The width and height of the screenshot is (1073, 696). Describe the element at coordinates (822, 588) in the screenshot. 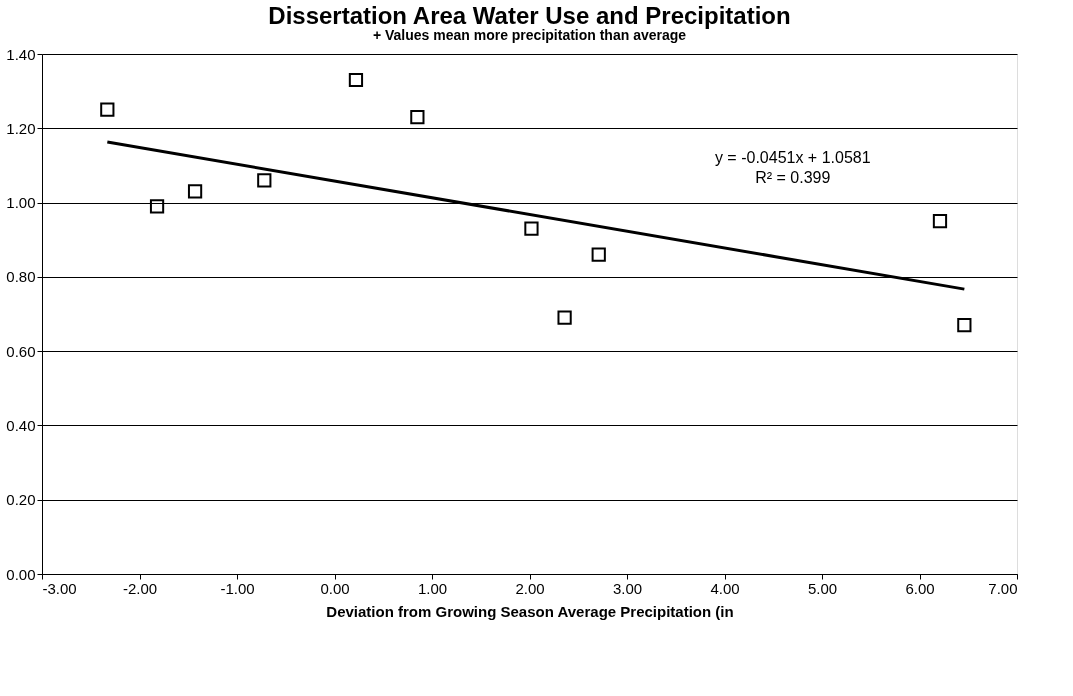

I see `x-tick-label: 5.00` at that location.